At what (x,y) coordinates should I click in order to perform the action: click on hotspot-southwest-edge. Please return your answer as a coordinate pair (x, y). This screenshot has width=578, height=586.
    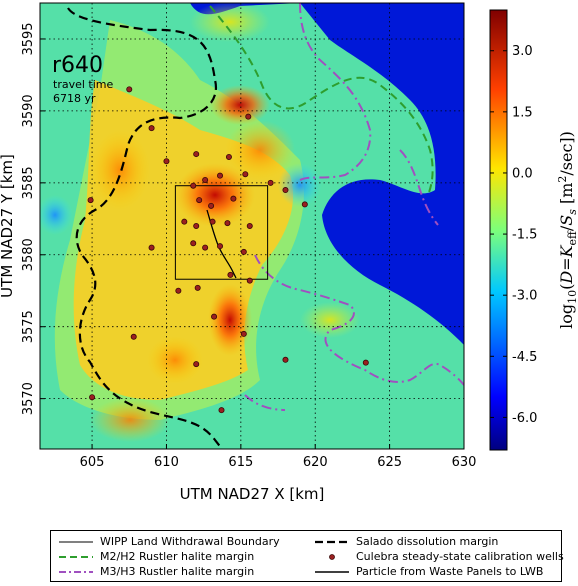
    Looking at the image, I should click on (130, 420).